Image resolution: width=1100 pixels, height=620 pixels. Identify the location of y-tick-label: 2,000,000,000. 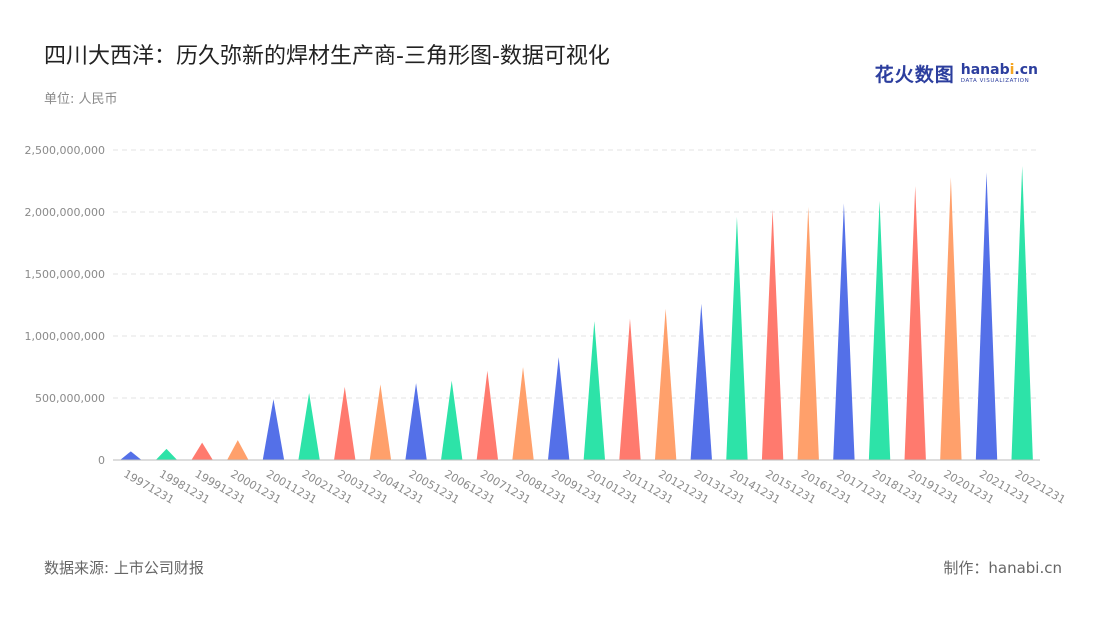
(65, 212).